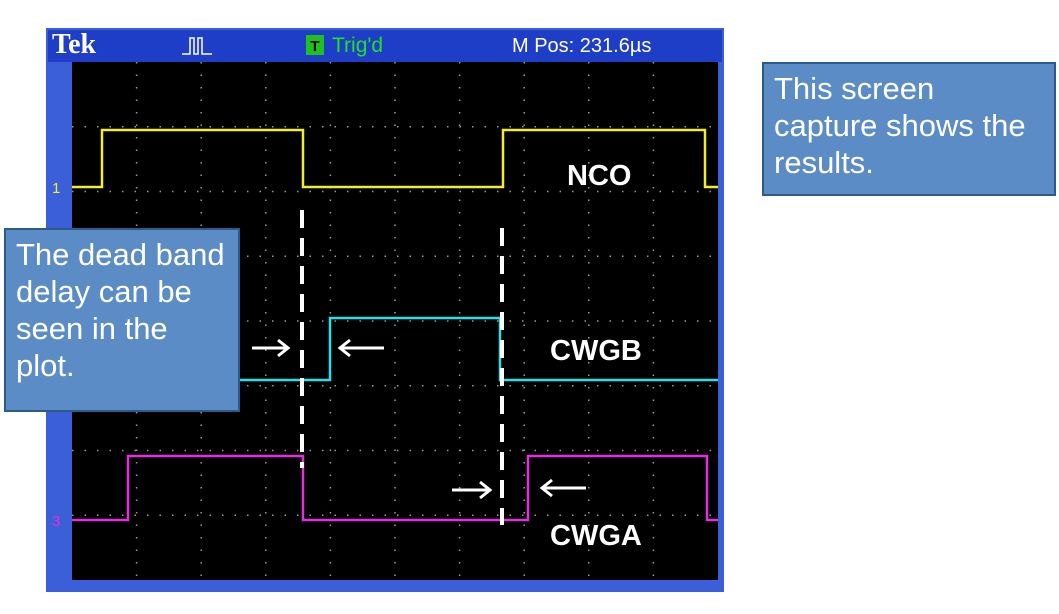 The width and height of the screenshot is (1059, 614). What do you see at coordinates (599, 176) in the screenshot?
I see `trace-label: NCO` at bounding box center [599, 176].